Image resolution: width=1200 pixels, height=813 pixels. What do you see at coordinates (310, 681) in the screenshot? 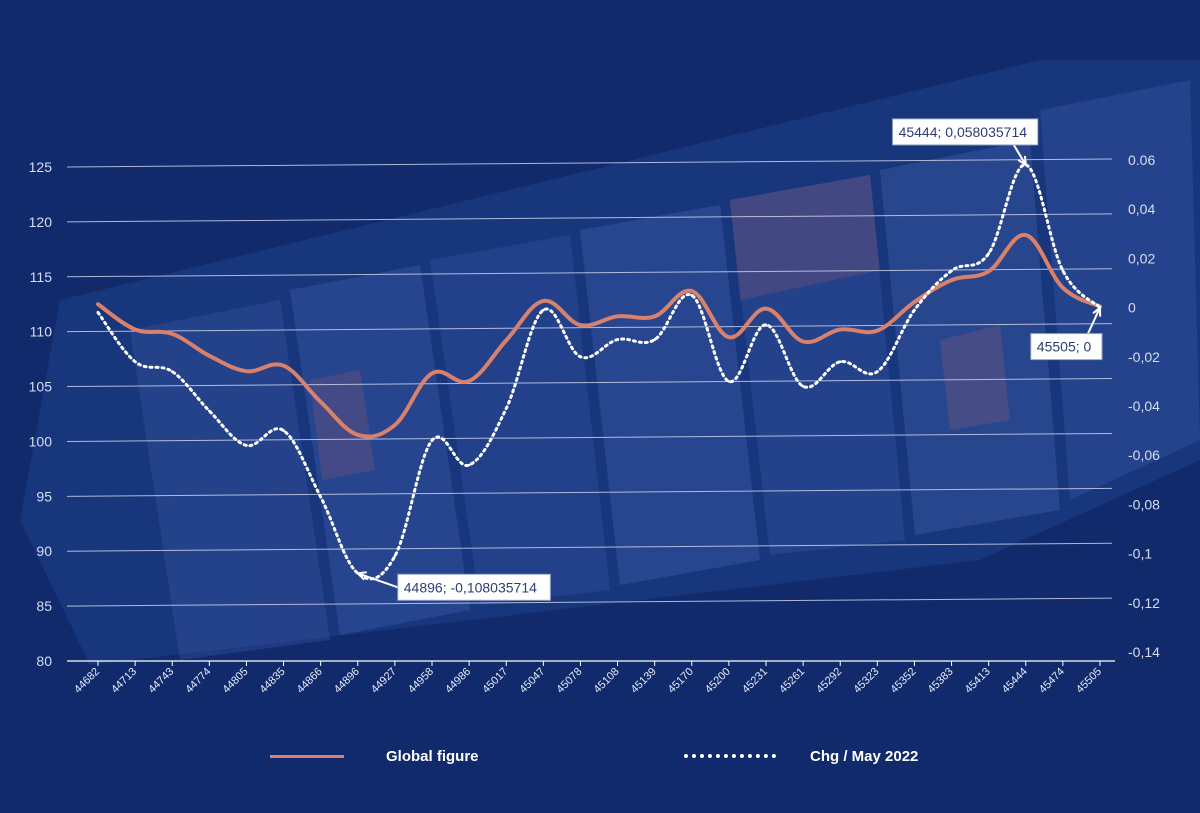
I see `x-tick-label: 44866` at bounding box center [310, 681].